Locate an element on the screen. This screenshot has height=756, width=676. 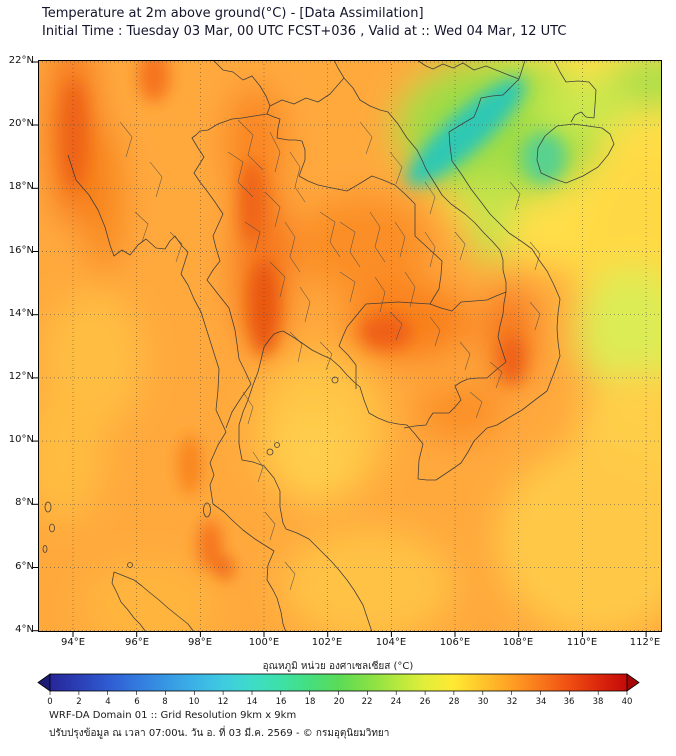
colorbar-tick-label: 20 is located at coordinates (339, 702).